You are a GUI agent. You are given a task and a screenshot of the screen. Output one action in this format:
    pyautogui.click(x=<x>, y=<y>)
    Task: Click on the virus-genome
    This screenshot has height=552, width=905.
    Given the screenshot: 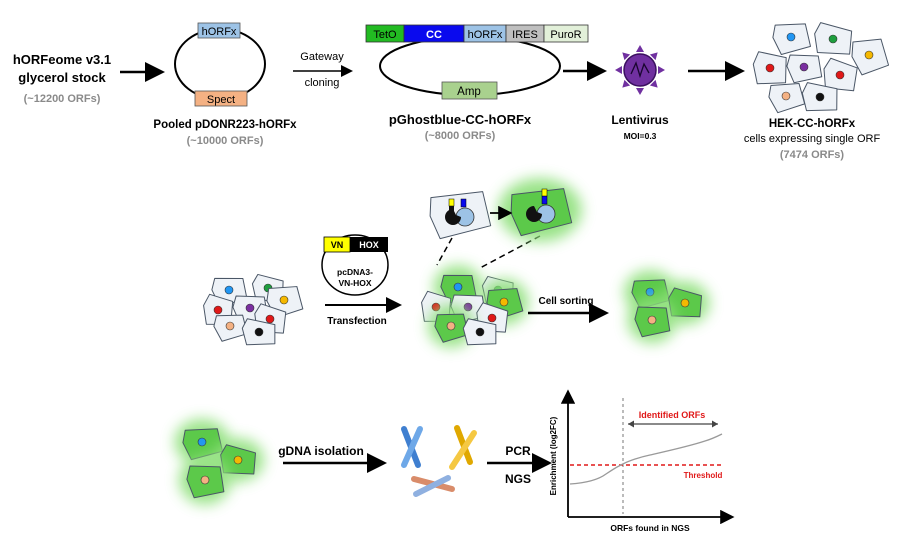 What is the action you would take?
    pyautogui.click(x=640, y=70)
    